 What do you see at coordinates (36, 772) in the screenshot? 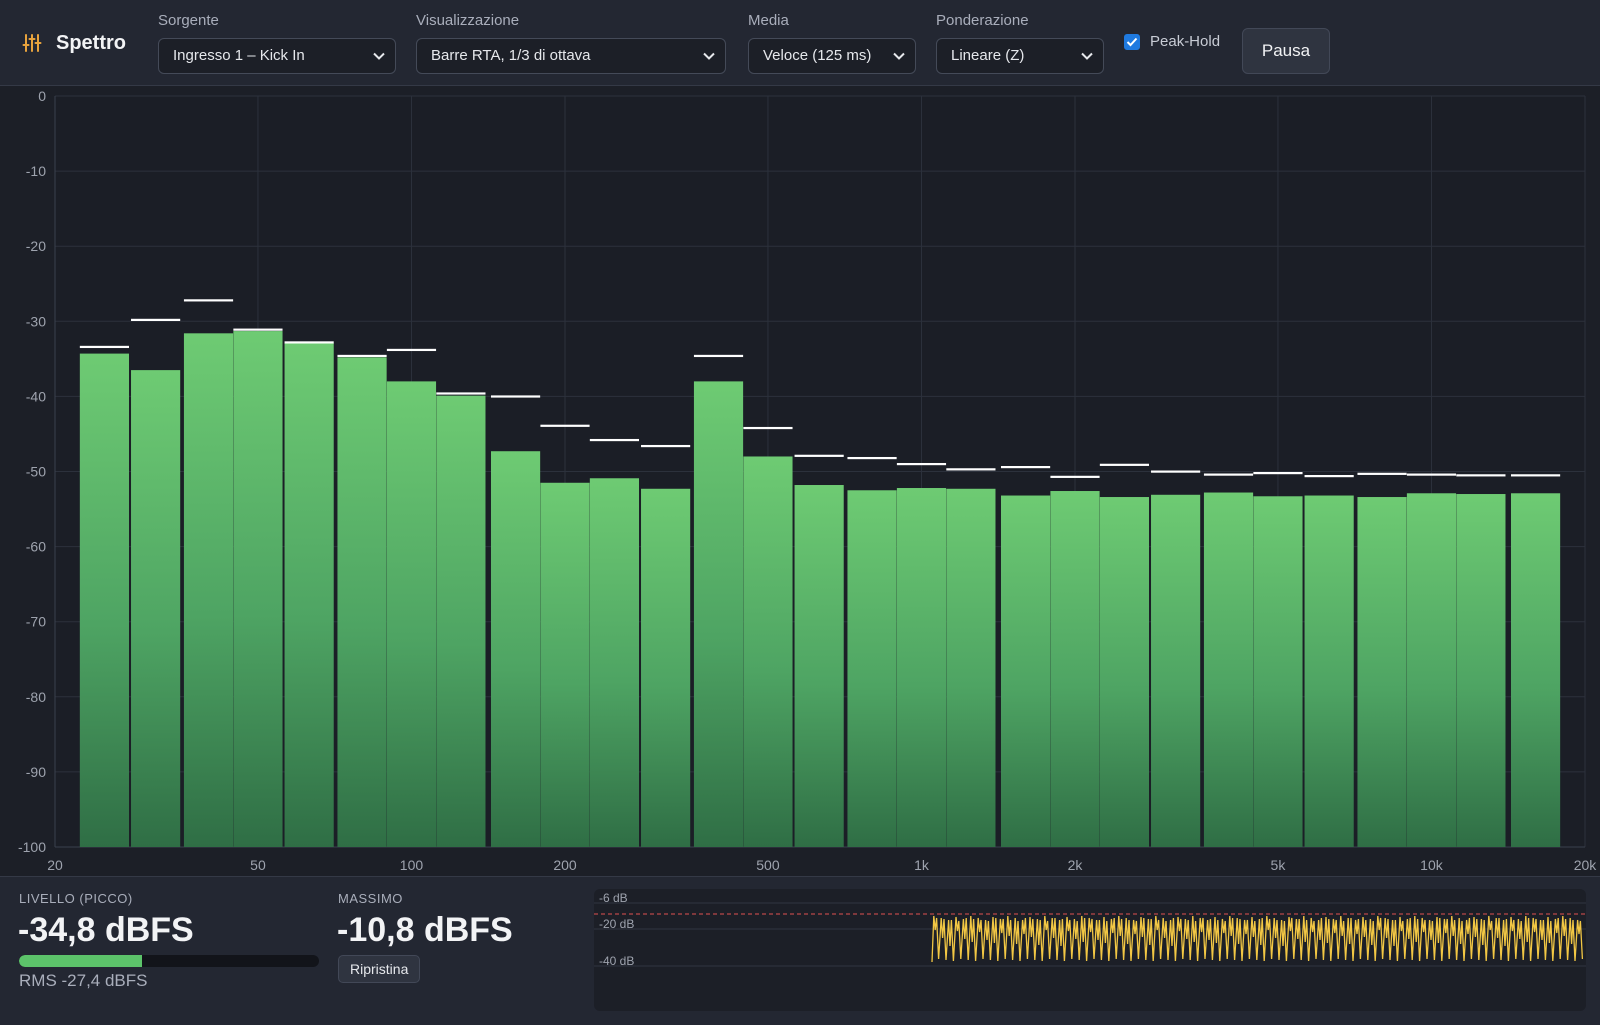
I see `y-tick-label: -90` at bounding box center [36, 772].